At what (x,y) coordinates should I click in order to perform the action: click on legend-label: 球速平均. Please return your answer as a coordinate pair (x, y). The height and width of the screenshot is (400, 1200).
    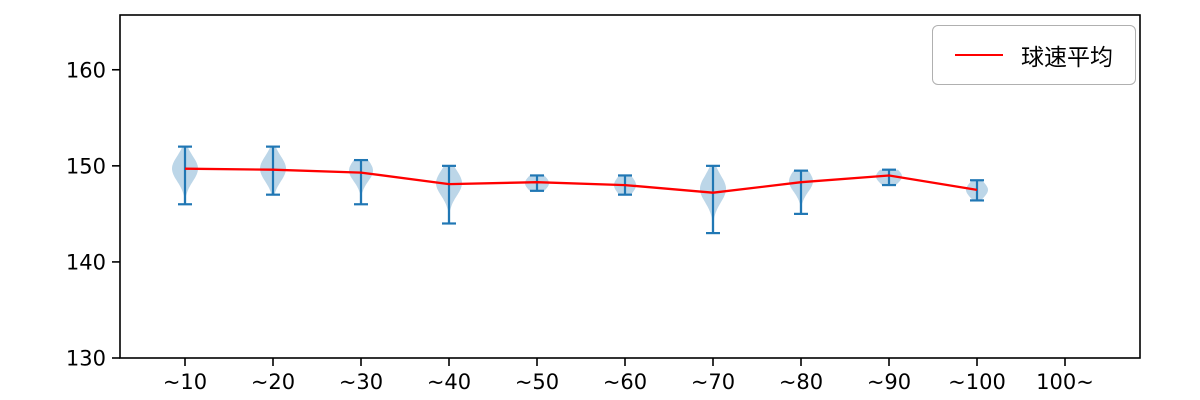
    Looking at the image, I should click on (1067, 58).